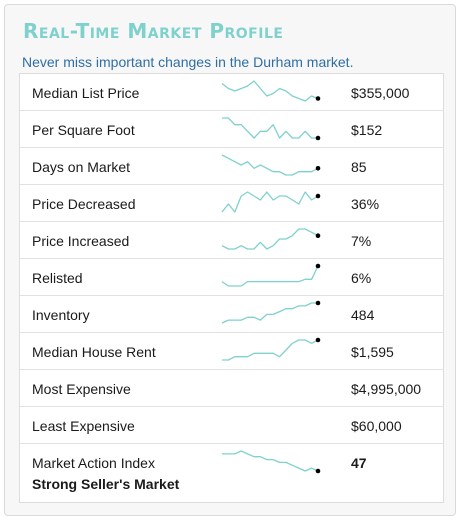 The image size is (464, 522). What do you see at coordinates (86, 93) in the screenshot?
I see `row-label: Median List Price` at bounding box center [86, 93].